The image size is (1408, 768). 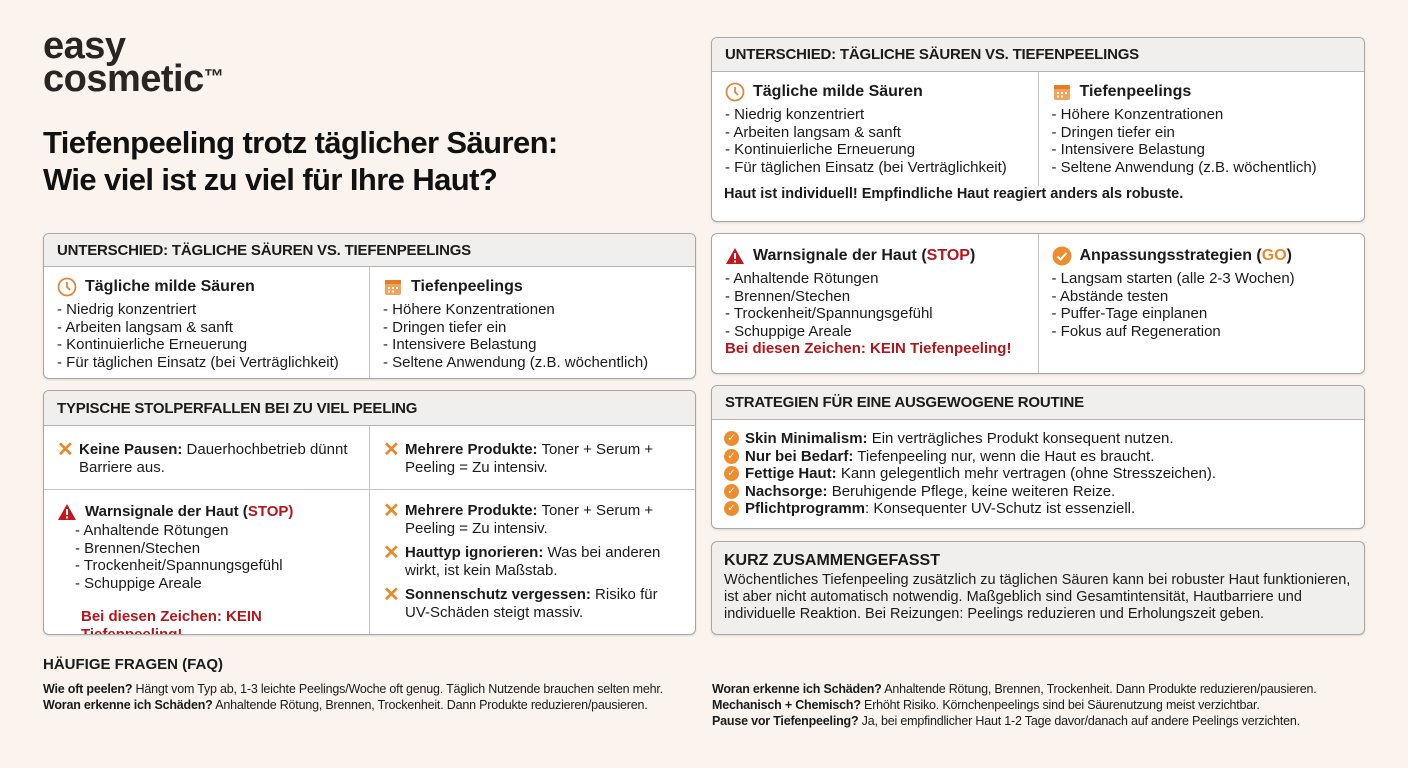 What do you see at coordinates (123, 79) in the screenshot?
I see `logo-line-2: cosmetic` at bounding box center [123, 79].